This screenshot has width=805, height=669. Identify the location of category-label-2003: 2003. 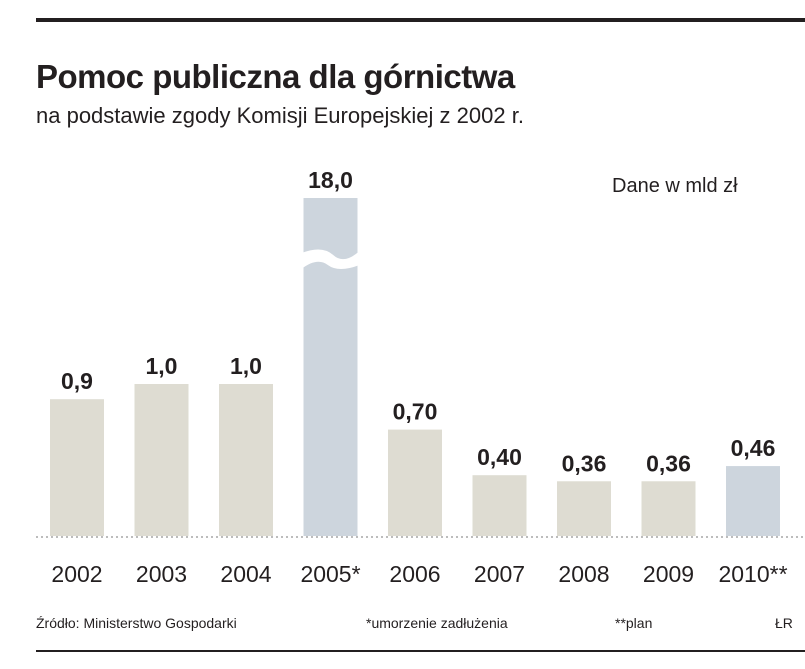
(161, 574).